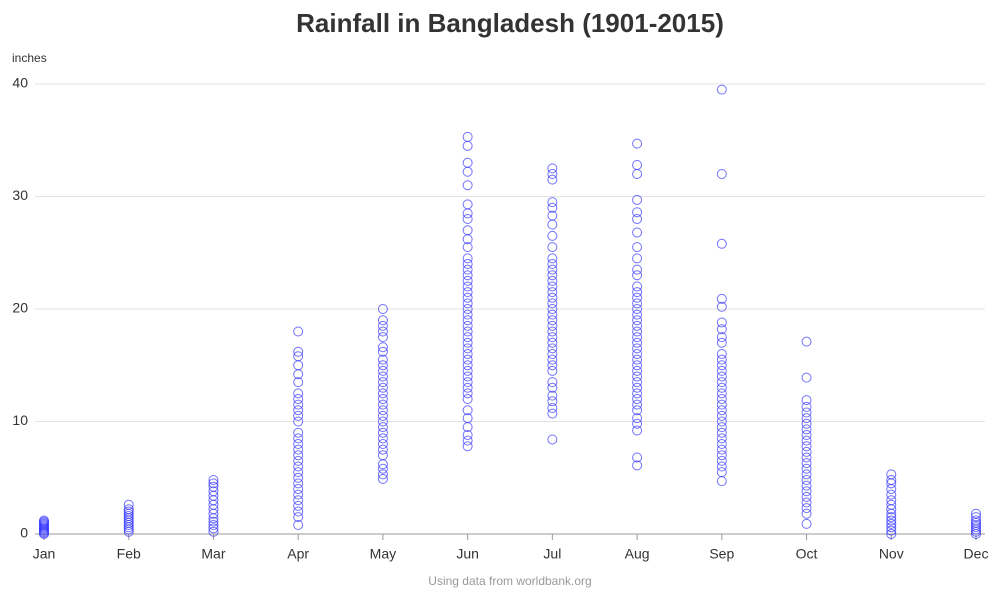 This screenshot has height=600, width=1000. Describe the element at coordinates (298, 554) in the screenshot. I see `x-tick-label: Apr` at that location.